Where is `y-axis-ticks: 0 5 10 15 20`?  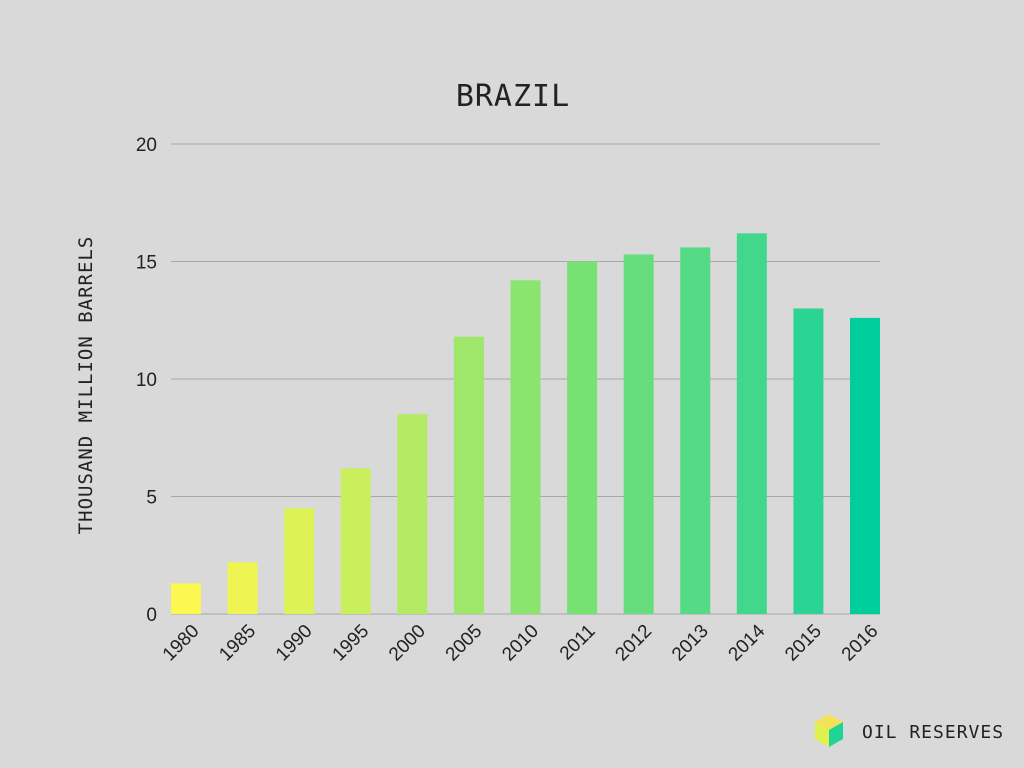 y-axis-ticks: 0 5 10 15 20 is located at coordinates (146, 380).